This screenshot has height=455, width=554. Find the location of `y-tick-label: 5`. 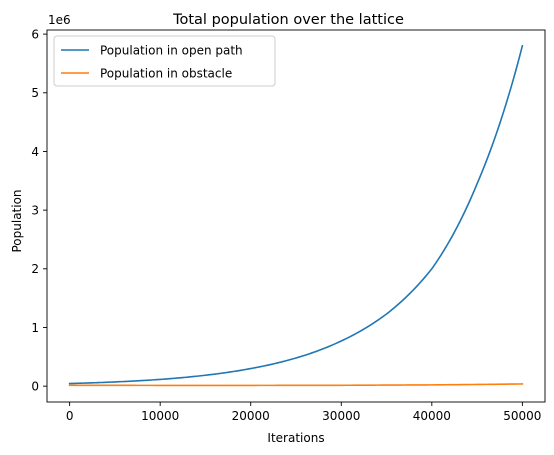

y-tick-label: 5 is located at coordinates (35, 93).